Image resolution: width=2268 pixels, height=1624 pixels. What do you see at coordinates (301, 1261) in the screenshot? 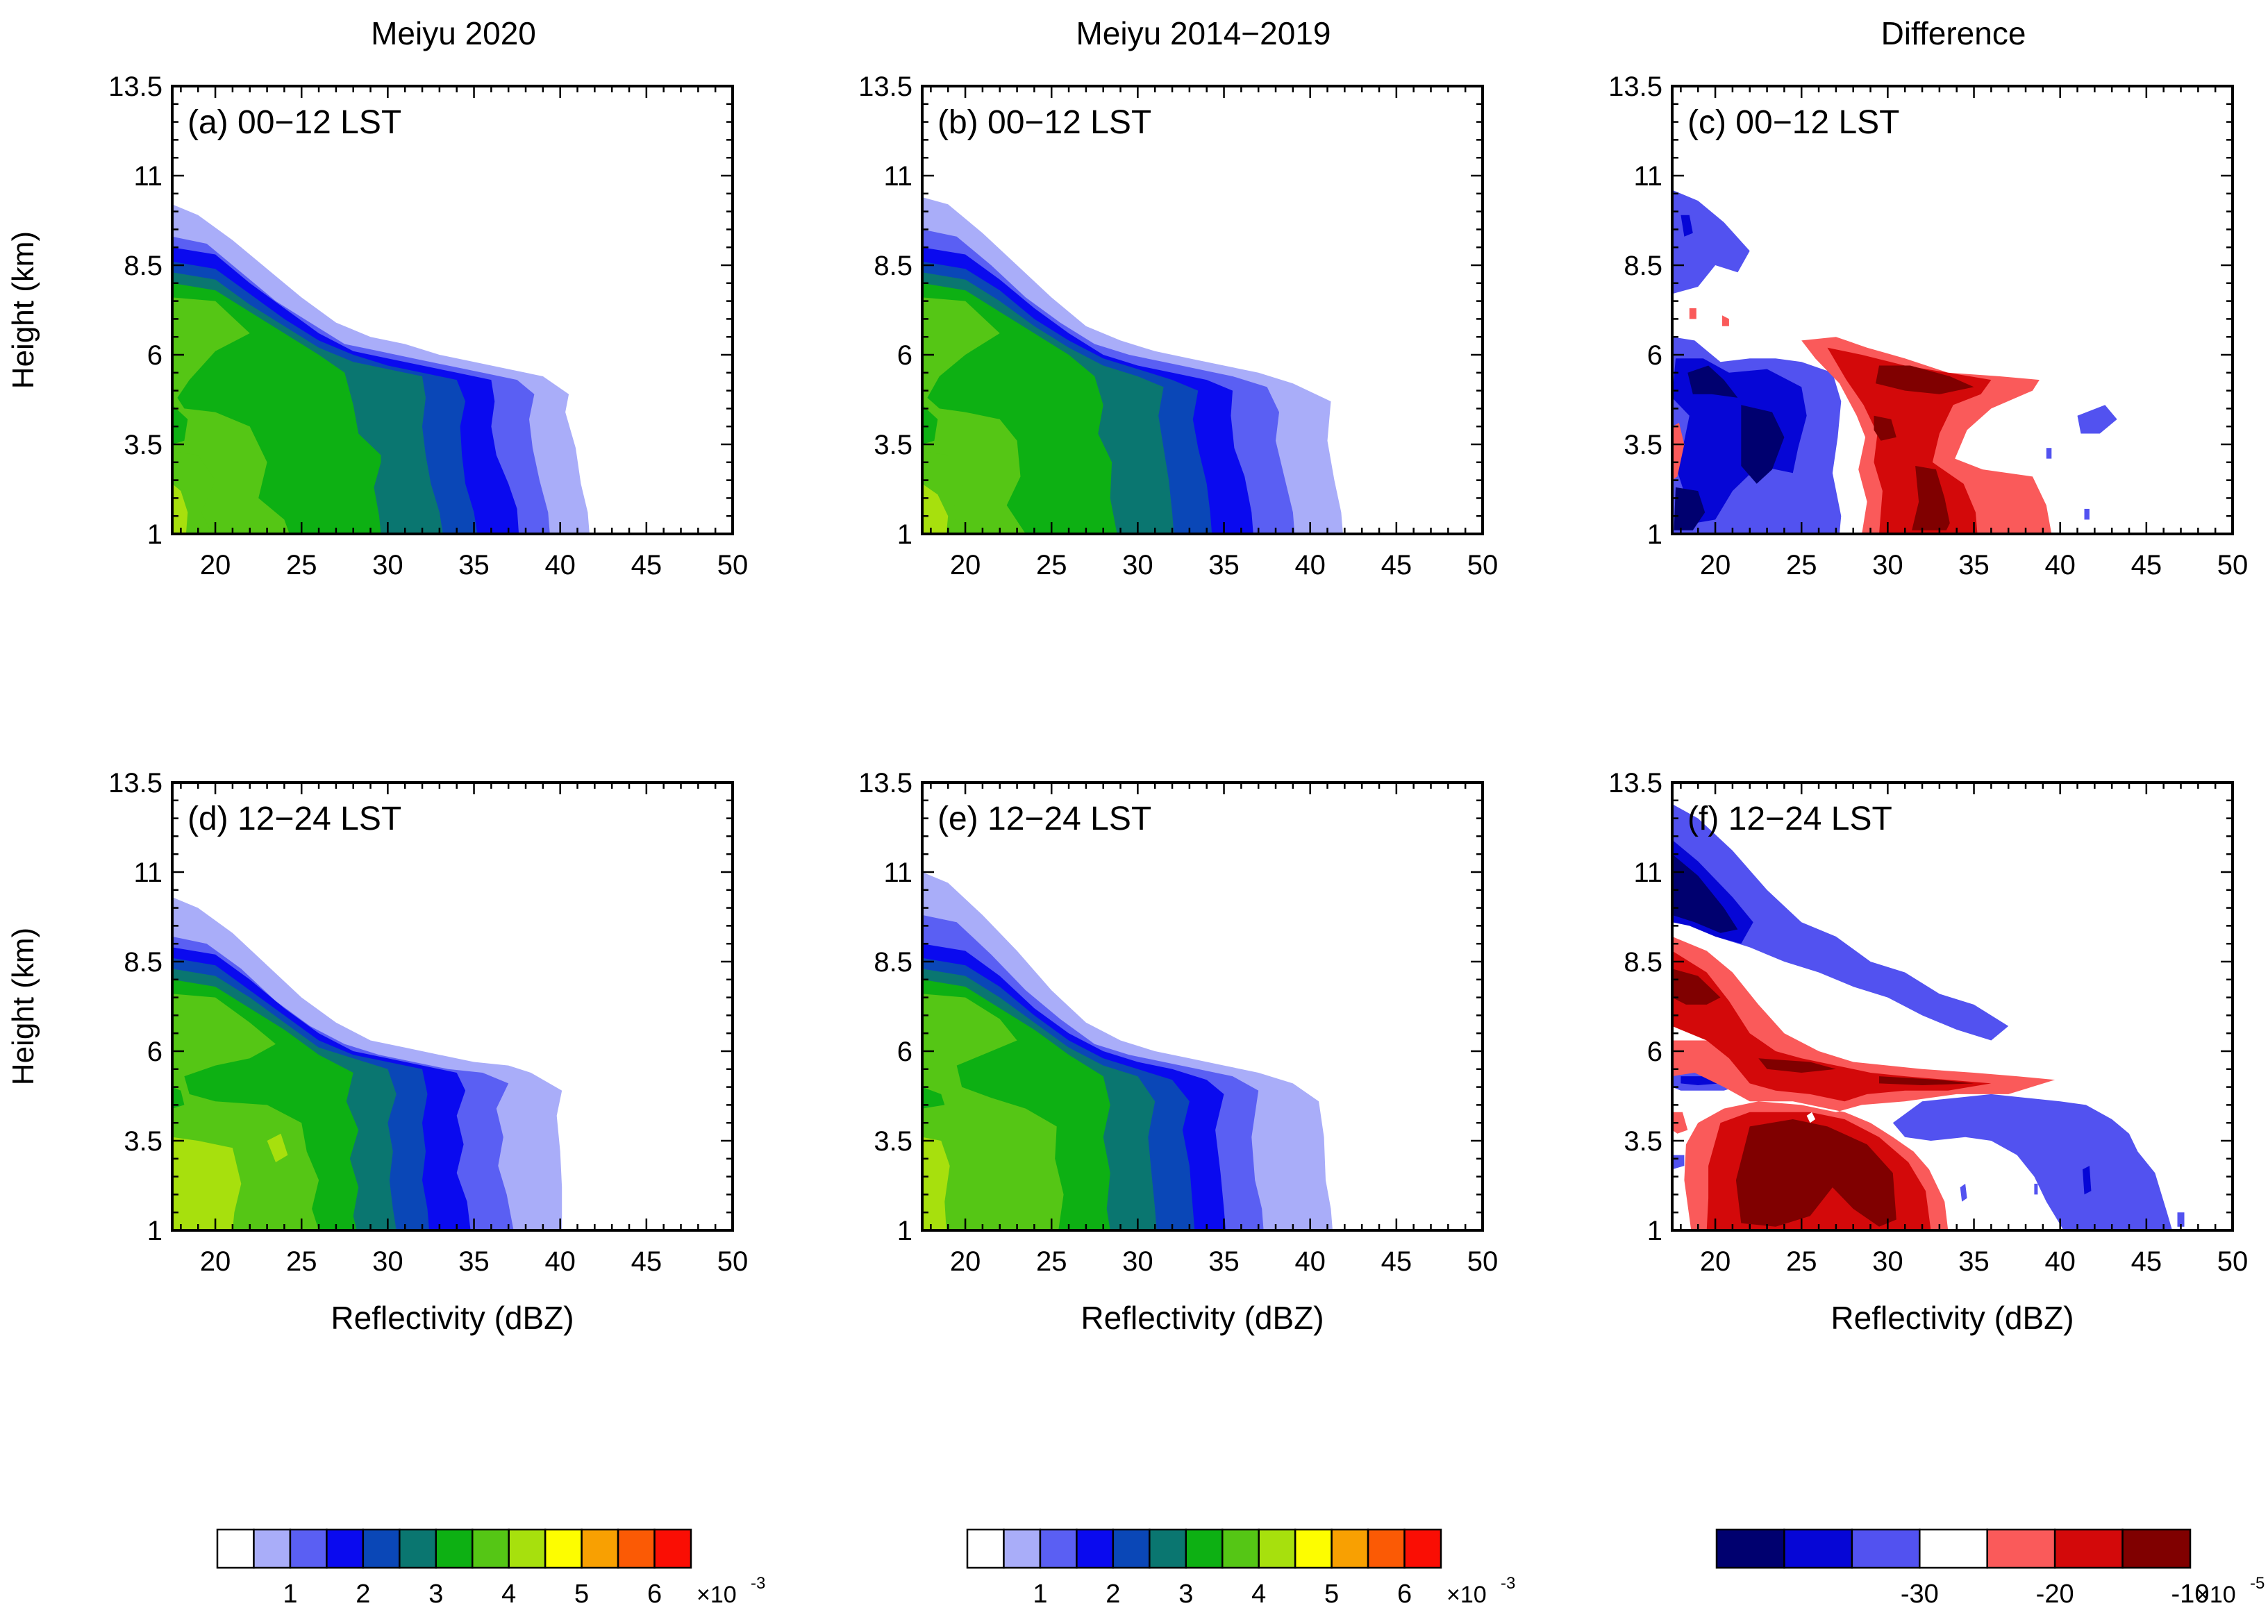
I see `x-tick-label-d-25: 25` at bounding box center [301, 1261].